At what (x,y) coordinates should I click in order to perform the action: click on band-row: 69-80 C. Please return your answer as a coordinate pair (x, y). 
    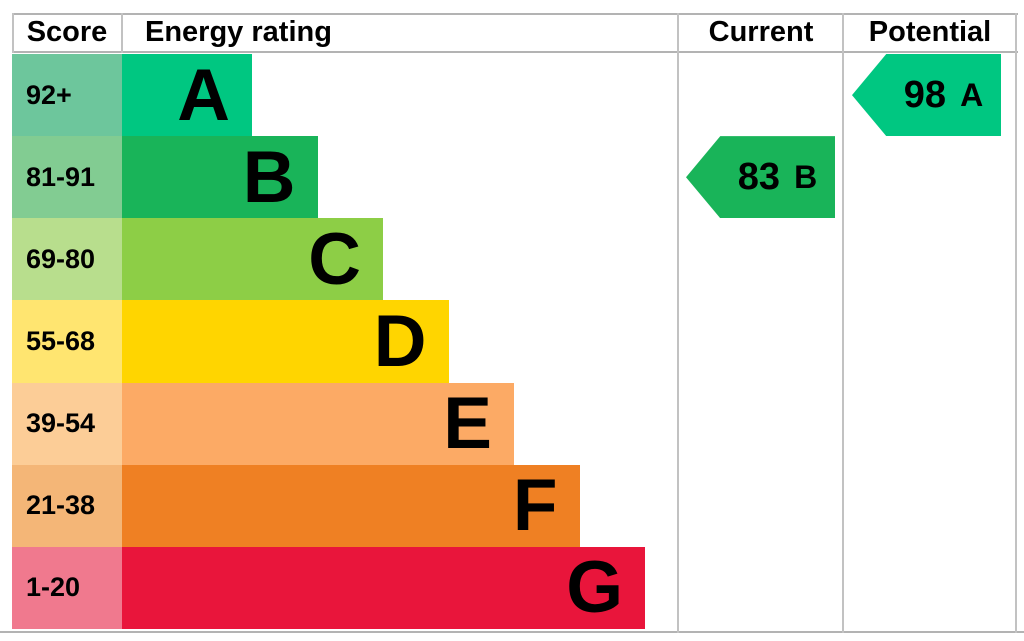
    Looking at the image, I should click on (197, 259).